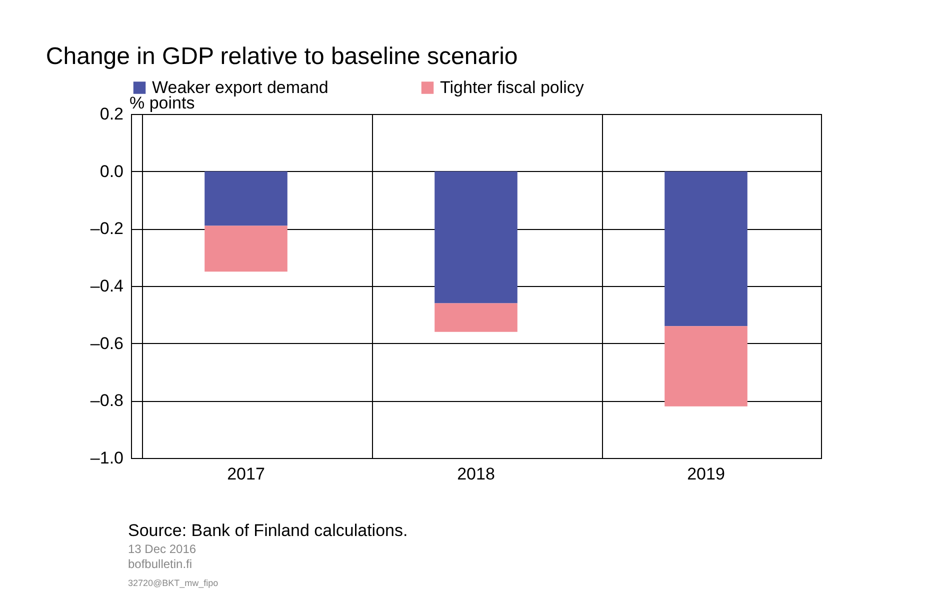  What do you see at coordinates (282, 56) in the screenshot?
I see `chart-title: Change in GDP relative to baseline scenario` at bounding box center [282, 56].